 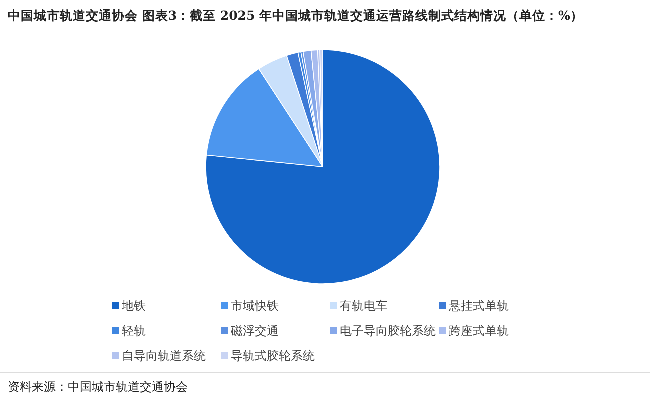 I want to click on legend-label: 跨座式单轨, so click(x=479, y=331).